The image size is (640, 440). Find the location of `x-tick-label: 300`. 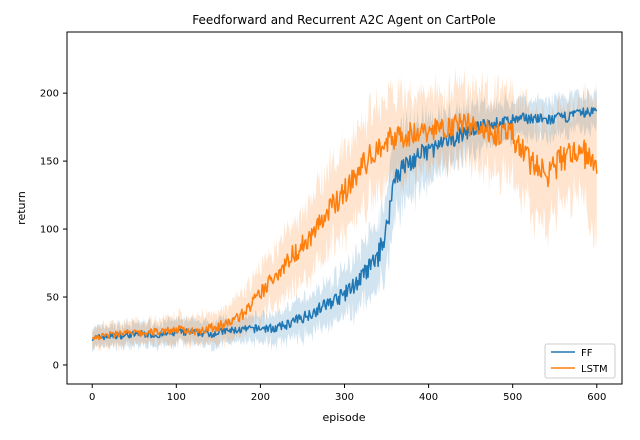

x-tick-label: 300 is located at coordinates (344, 397).